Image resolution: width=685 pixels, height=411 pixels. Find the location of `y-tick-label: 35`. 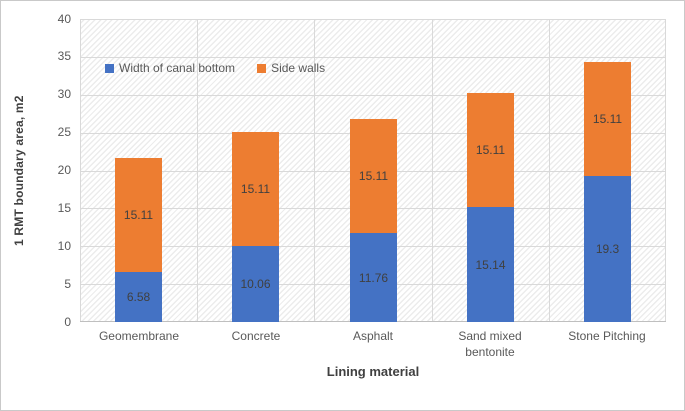

y-tick-label: 35 is located at coordinates (64, 56).